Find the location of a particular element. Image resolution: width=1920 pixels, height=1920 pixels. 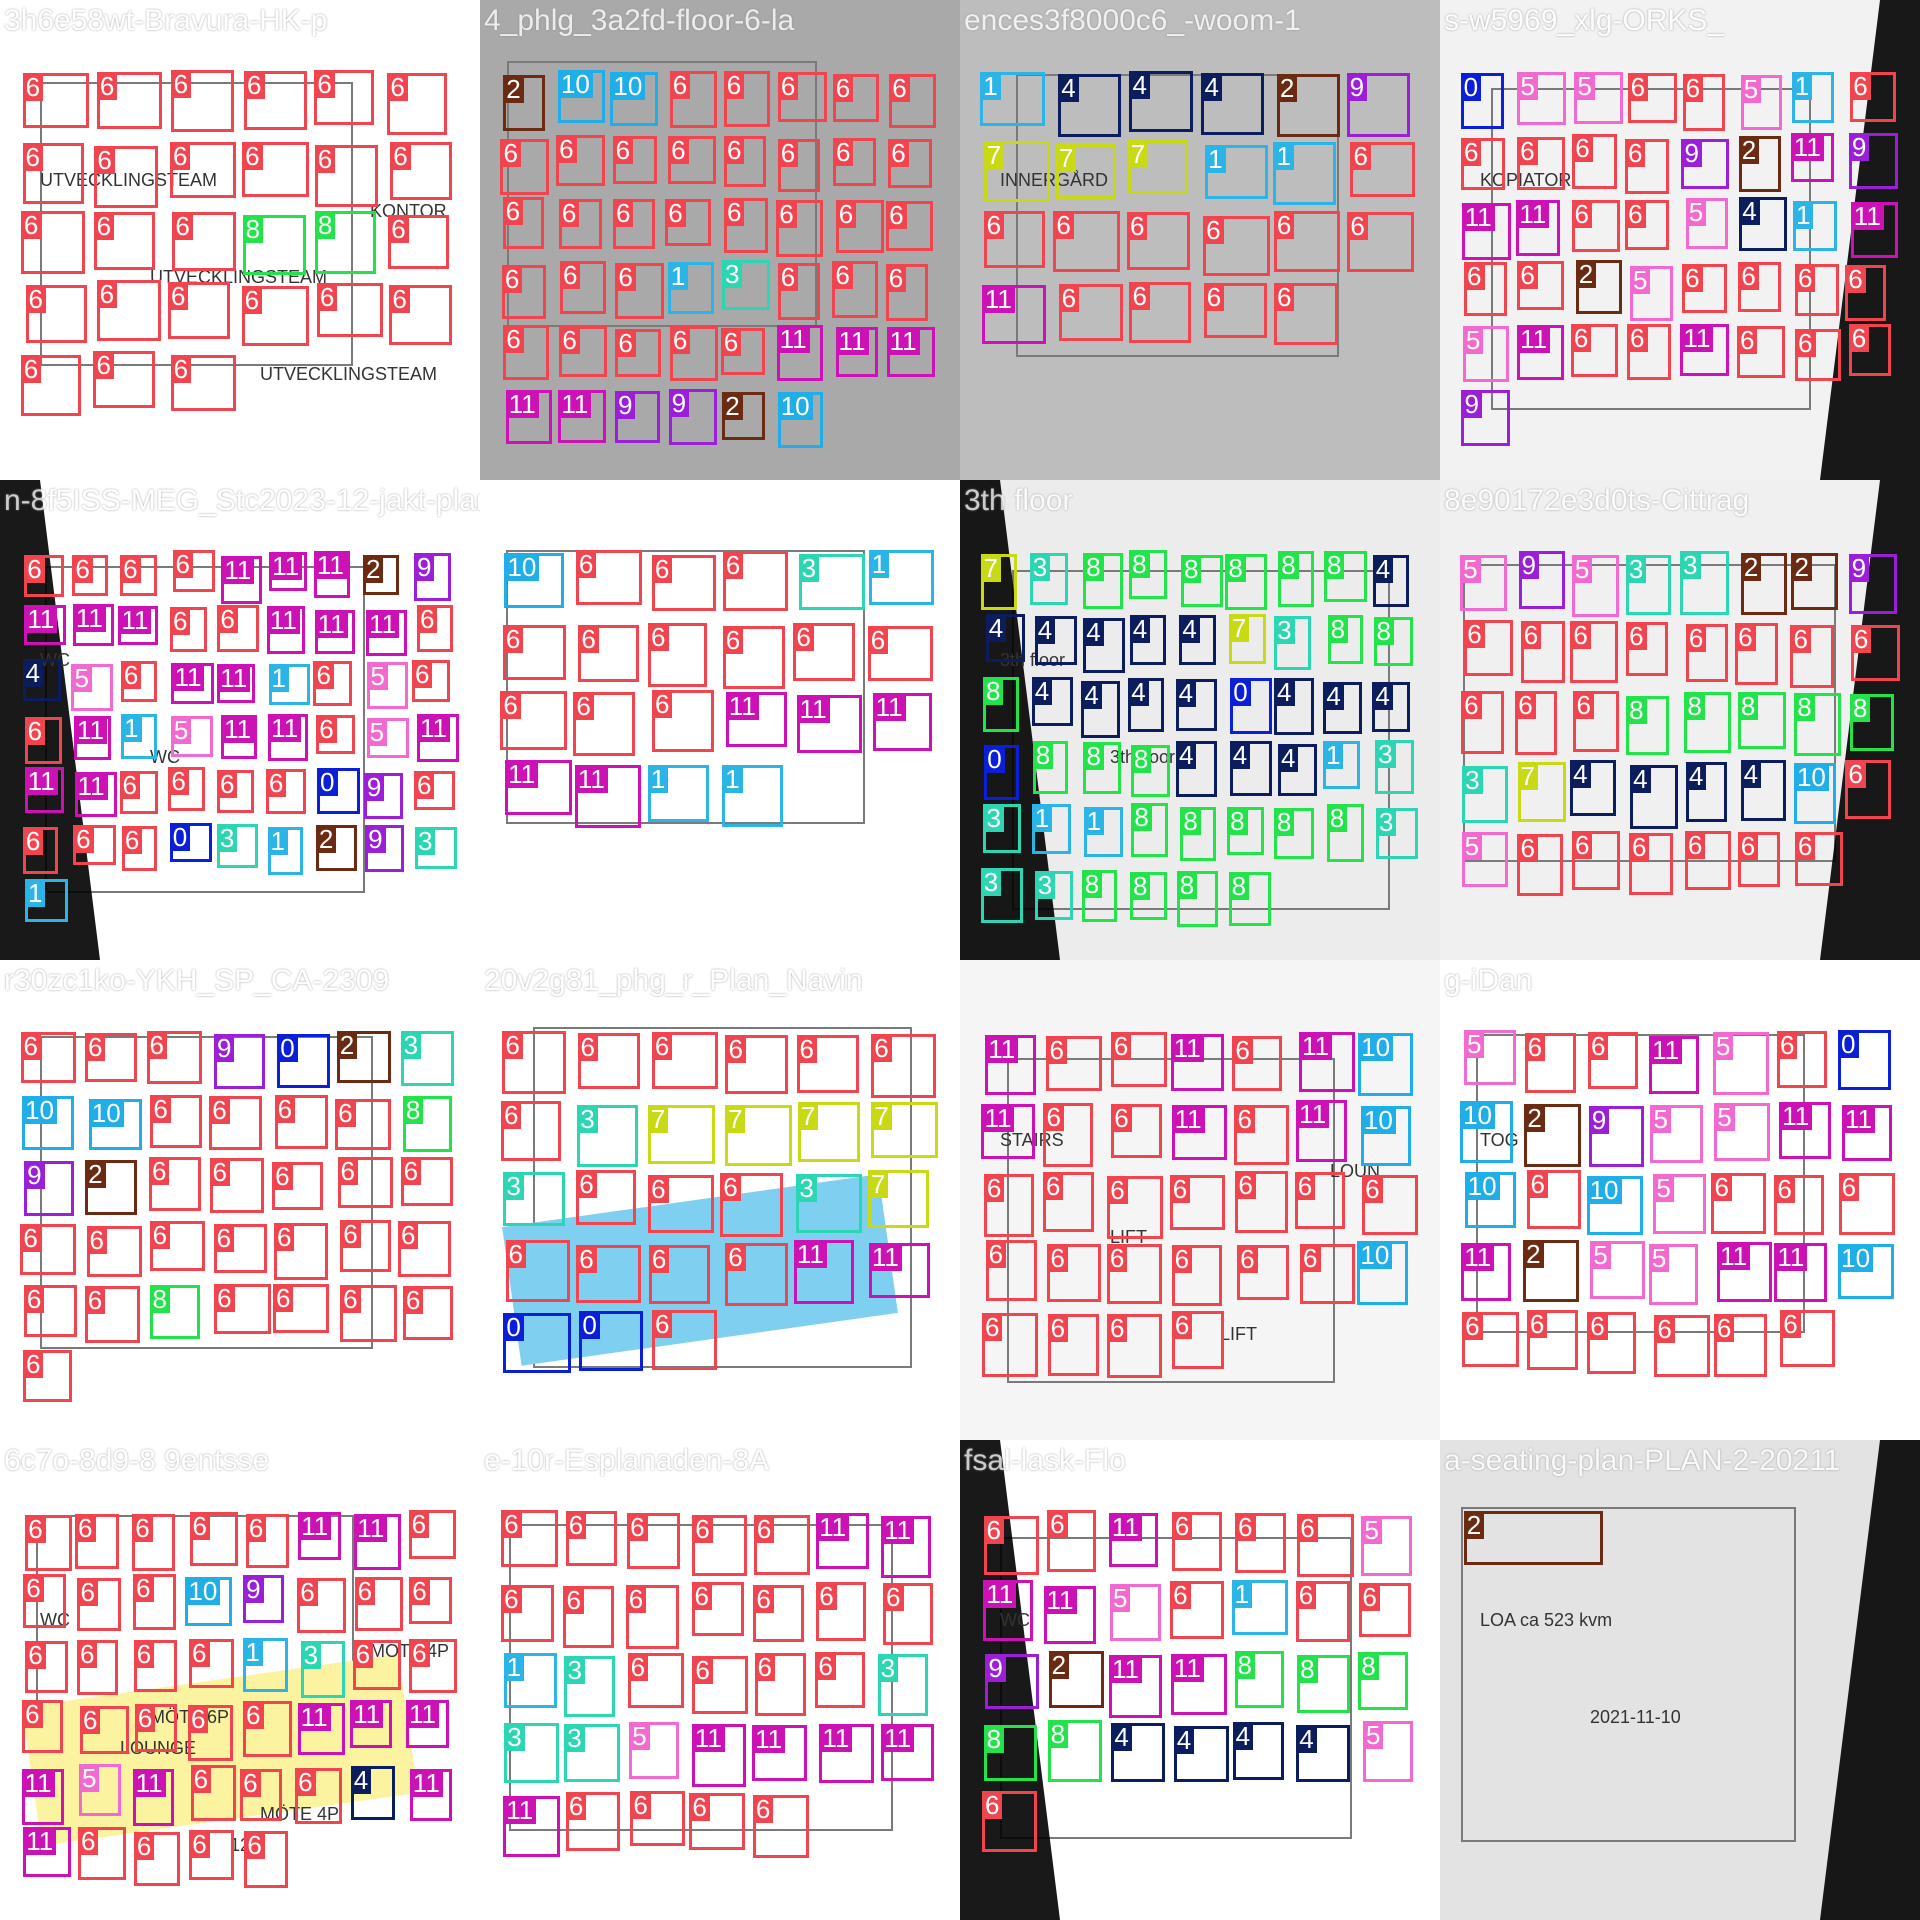

plan-label: LOA ca 523 kvm is located at coordinates (1546, 1620).